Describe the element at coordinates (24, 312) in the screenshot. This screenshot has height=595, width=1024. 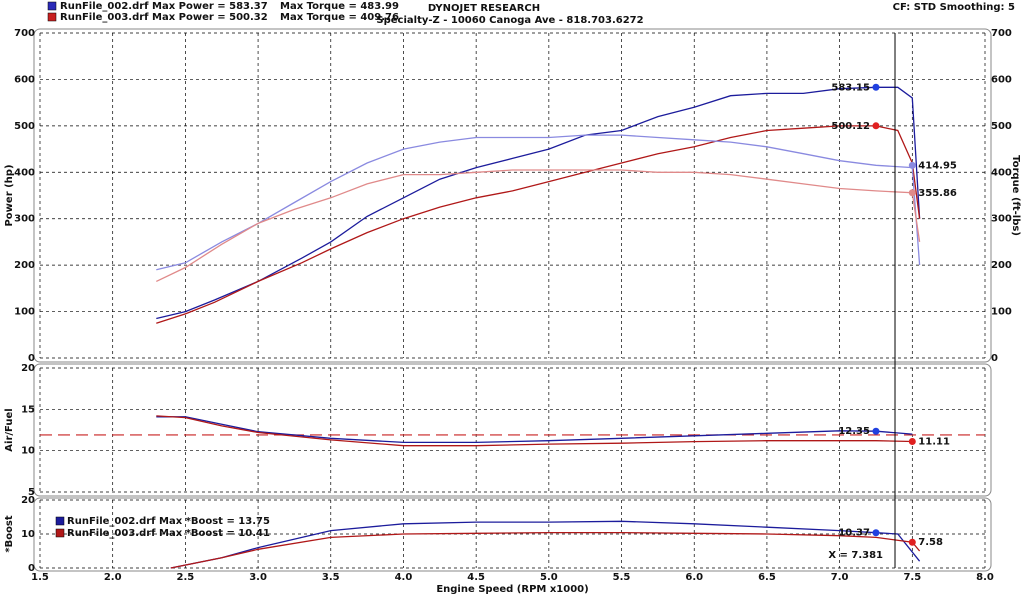
I see `y-tick-label: 100` at that location.